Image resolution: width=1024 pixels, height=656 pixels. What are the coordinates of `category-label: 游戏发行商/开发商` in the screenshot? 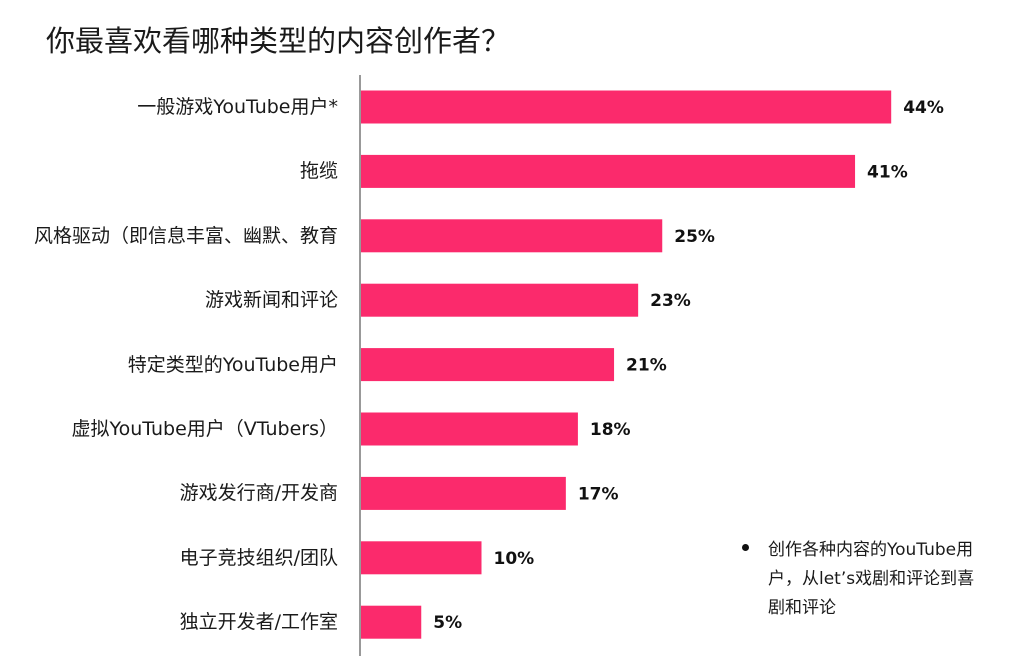 It's located at (258, 493).